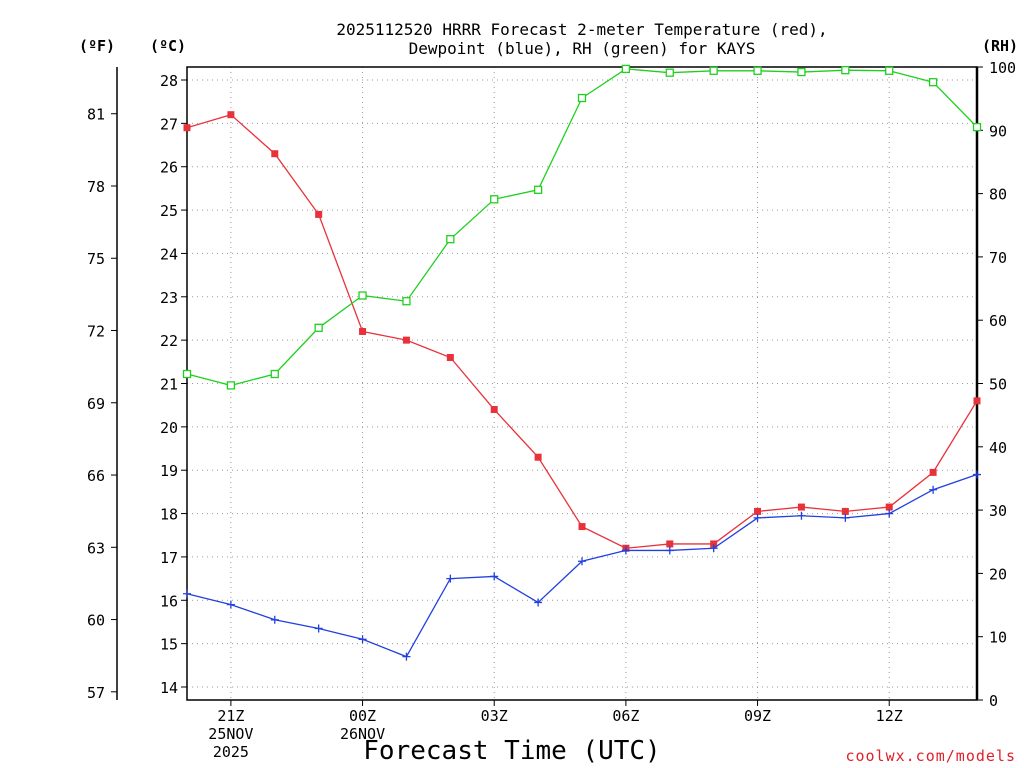  I want to click on celsius-tick-label: 23, so click(169, 298).